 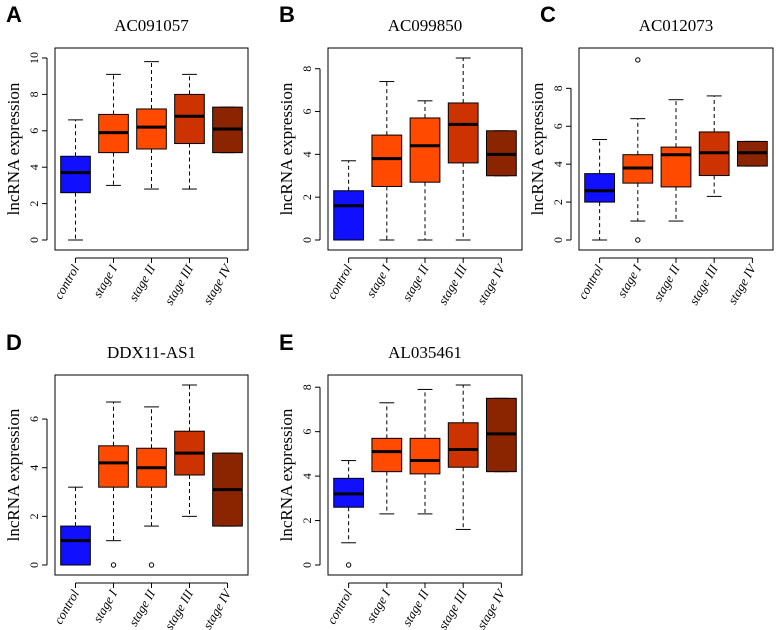 What do you see at coordinates (548, 14) in the screenshot?
I see `panel-letter: C` at bounding box center [548, 14].